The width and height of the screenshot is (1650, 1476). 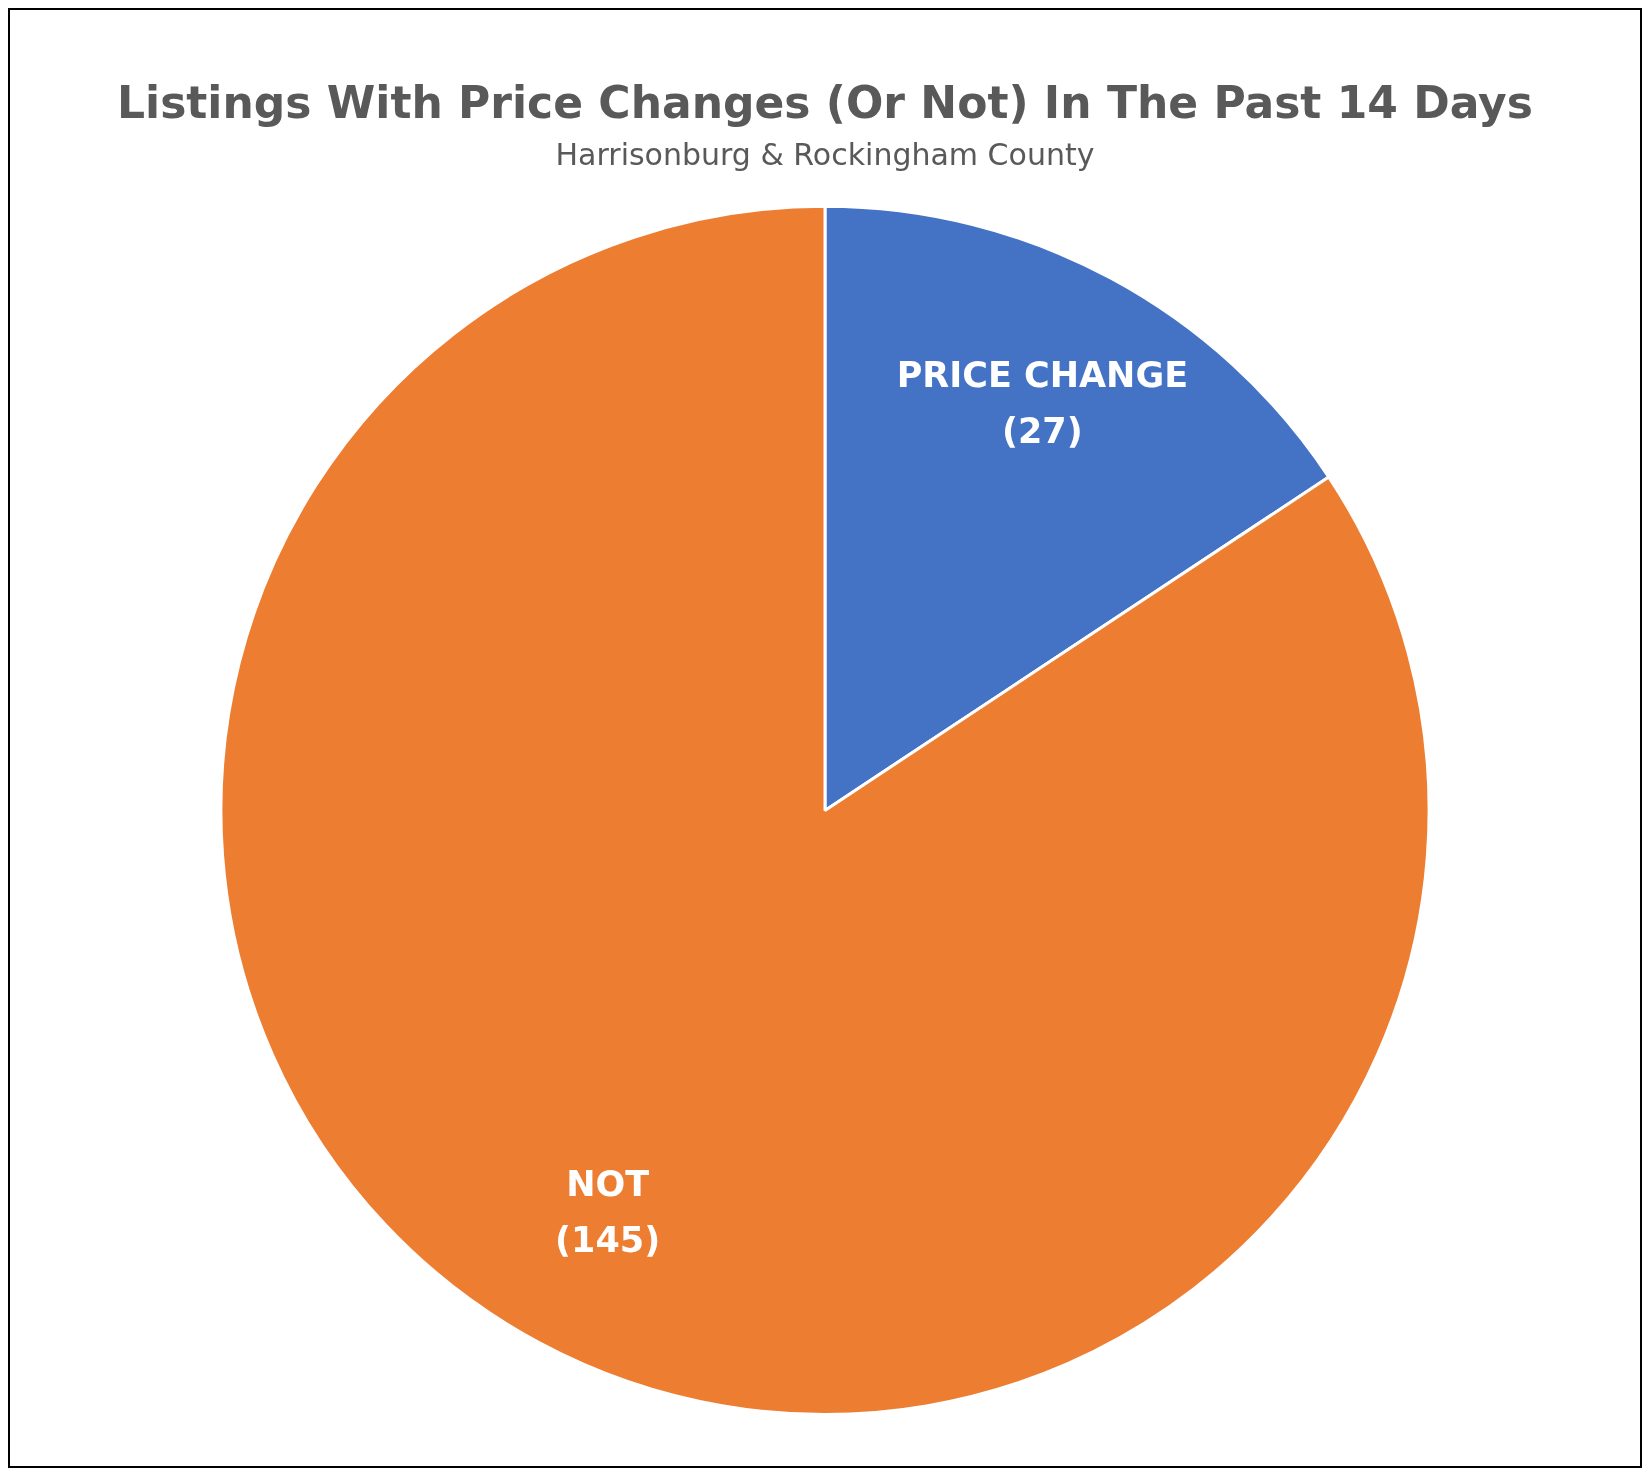 I want to click on chart-title: Listings With Price Changes (Or Not) In The Past 14 Days, so click(x=825, y=102).